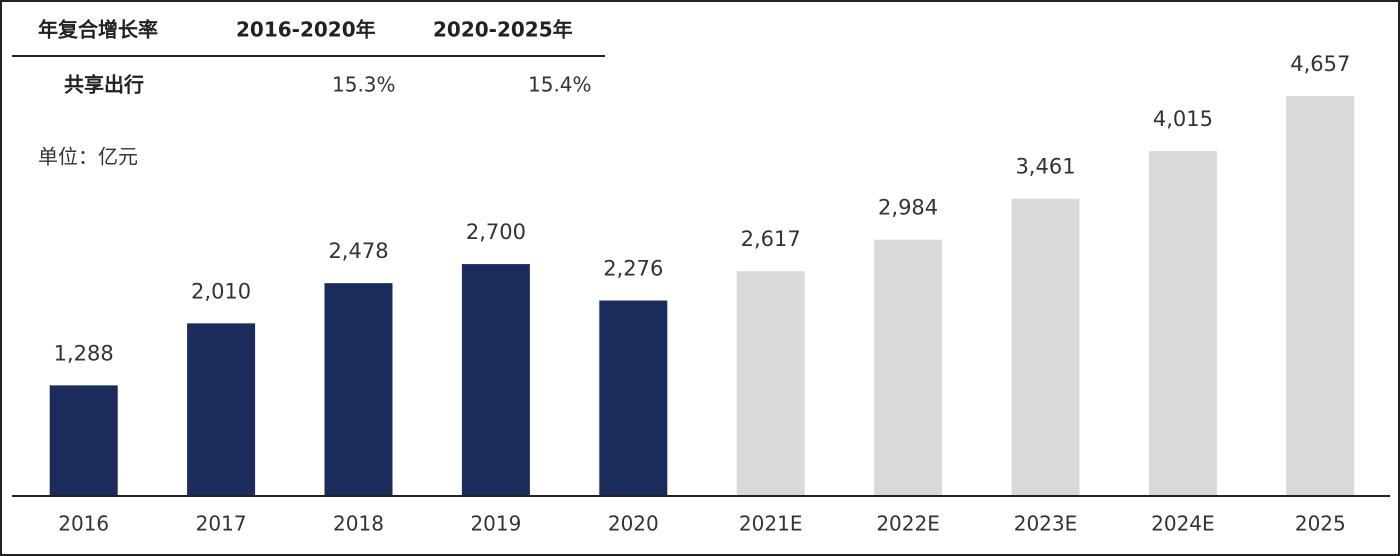 Image resolution: width=1400 pixels, height=556 pixels. I want to click on value-label: 2,276, so click(633, 269).